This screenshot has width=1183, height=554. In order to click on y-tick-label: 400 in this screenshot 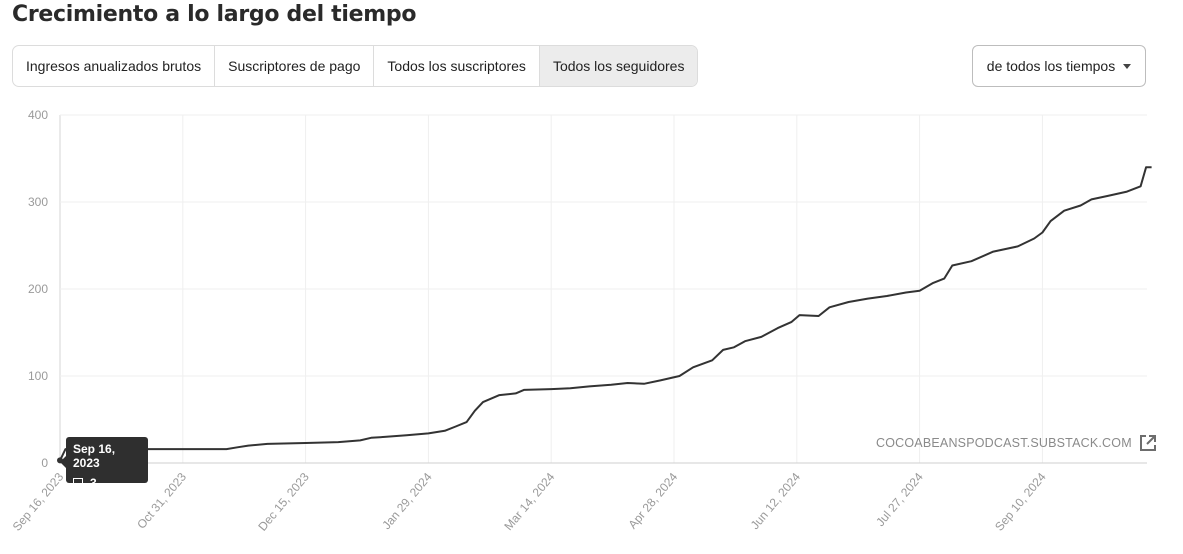, I will do `click(38, 115)`.